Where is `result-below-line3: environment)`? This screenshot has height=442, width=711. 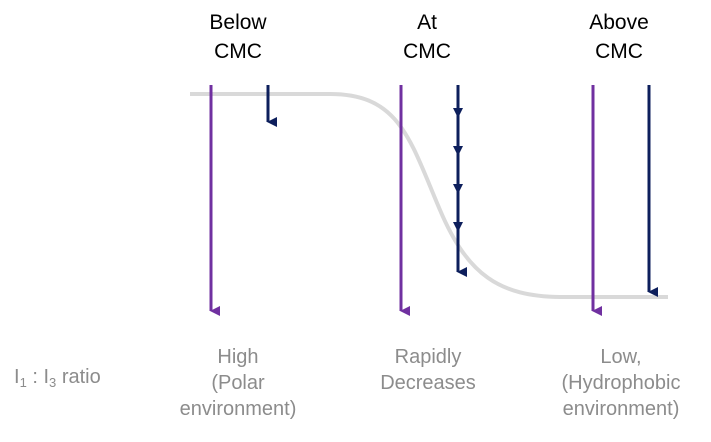
result-below-line3: environment) is located at coordinates (238, 409).